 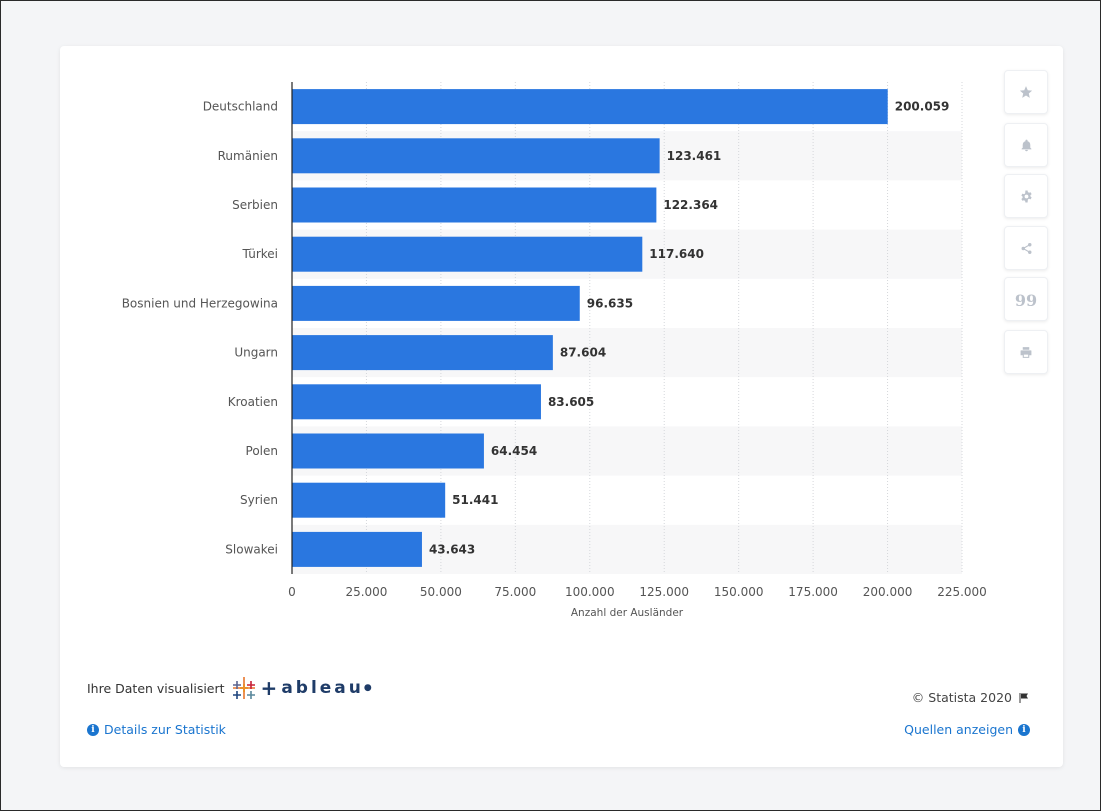 I want to click on category-label: Polen, so click(x=262, y=451).